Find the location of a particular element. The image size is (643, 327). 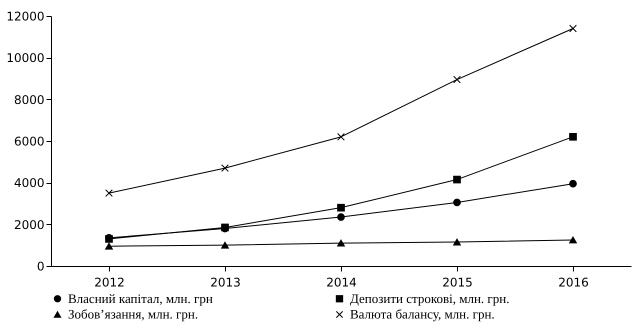

y-tick-label: 2000 is located at coordinates (29, 225).